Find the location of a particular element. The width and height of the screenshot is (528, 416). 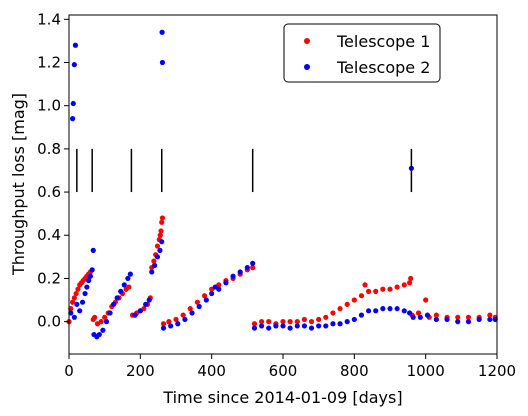

y-tick-label-4: 0.8 is located at coordinates (49, 149).